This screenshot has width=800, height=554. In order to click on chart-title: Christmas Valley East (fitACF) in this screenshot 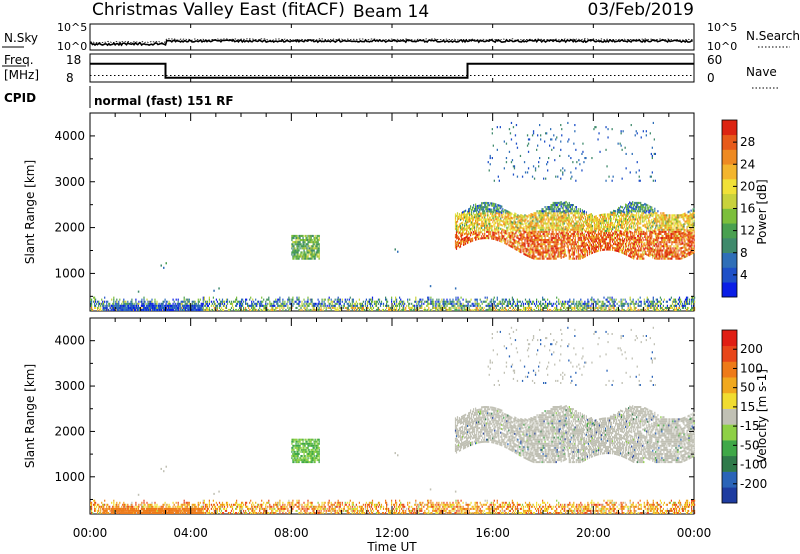, I will do `click(218, 10)`.